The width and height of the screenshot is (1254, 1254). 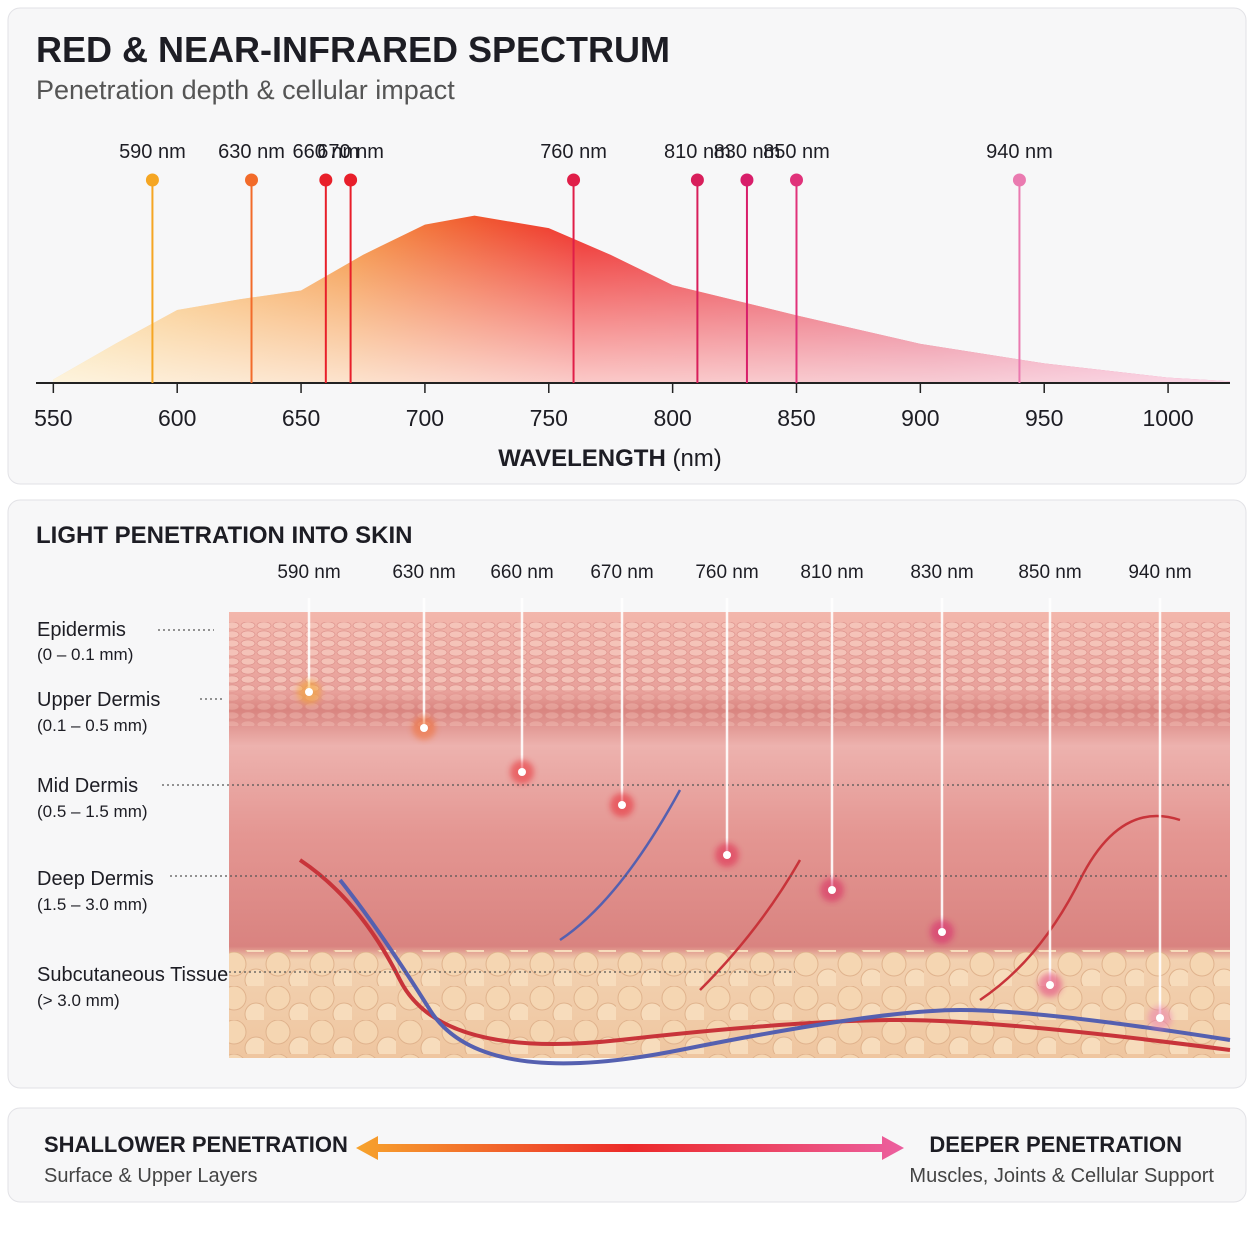 What do you see at coordinates (308, 572) in the screenshot?
I see `beam-label: 590 nm` at bounding box center [308, 572].